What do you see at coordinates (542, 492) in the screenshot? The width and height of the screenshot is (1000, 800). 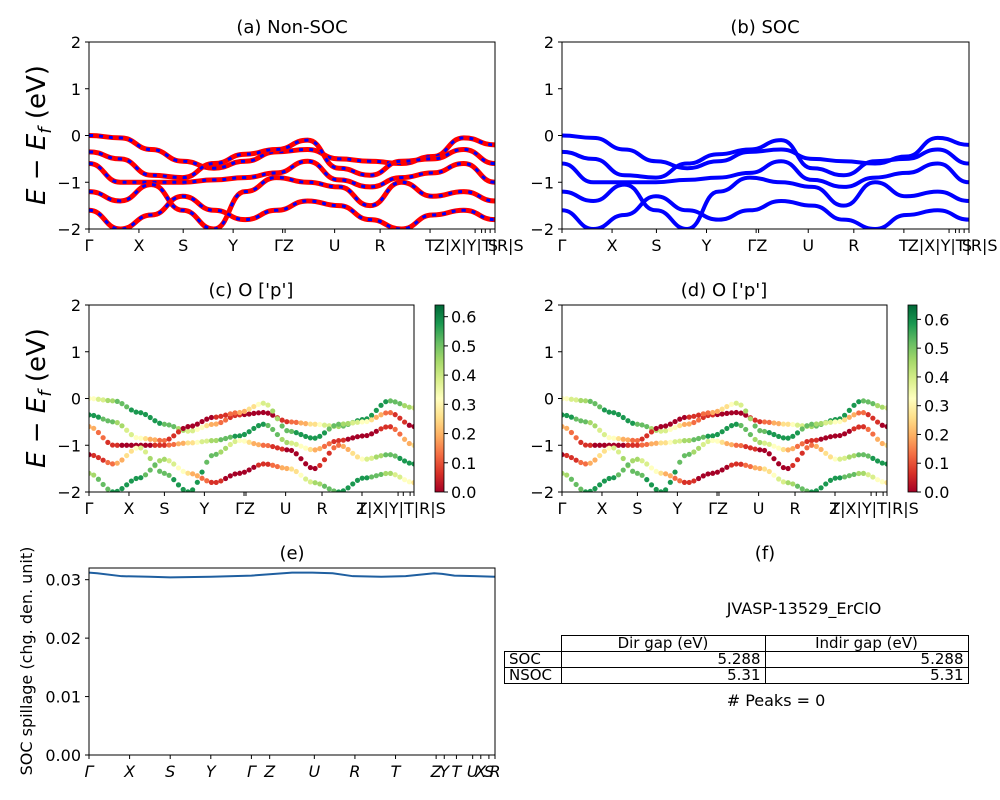 I see `y-tick-label: −2` at bounding box center [542, 492].